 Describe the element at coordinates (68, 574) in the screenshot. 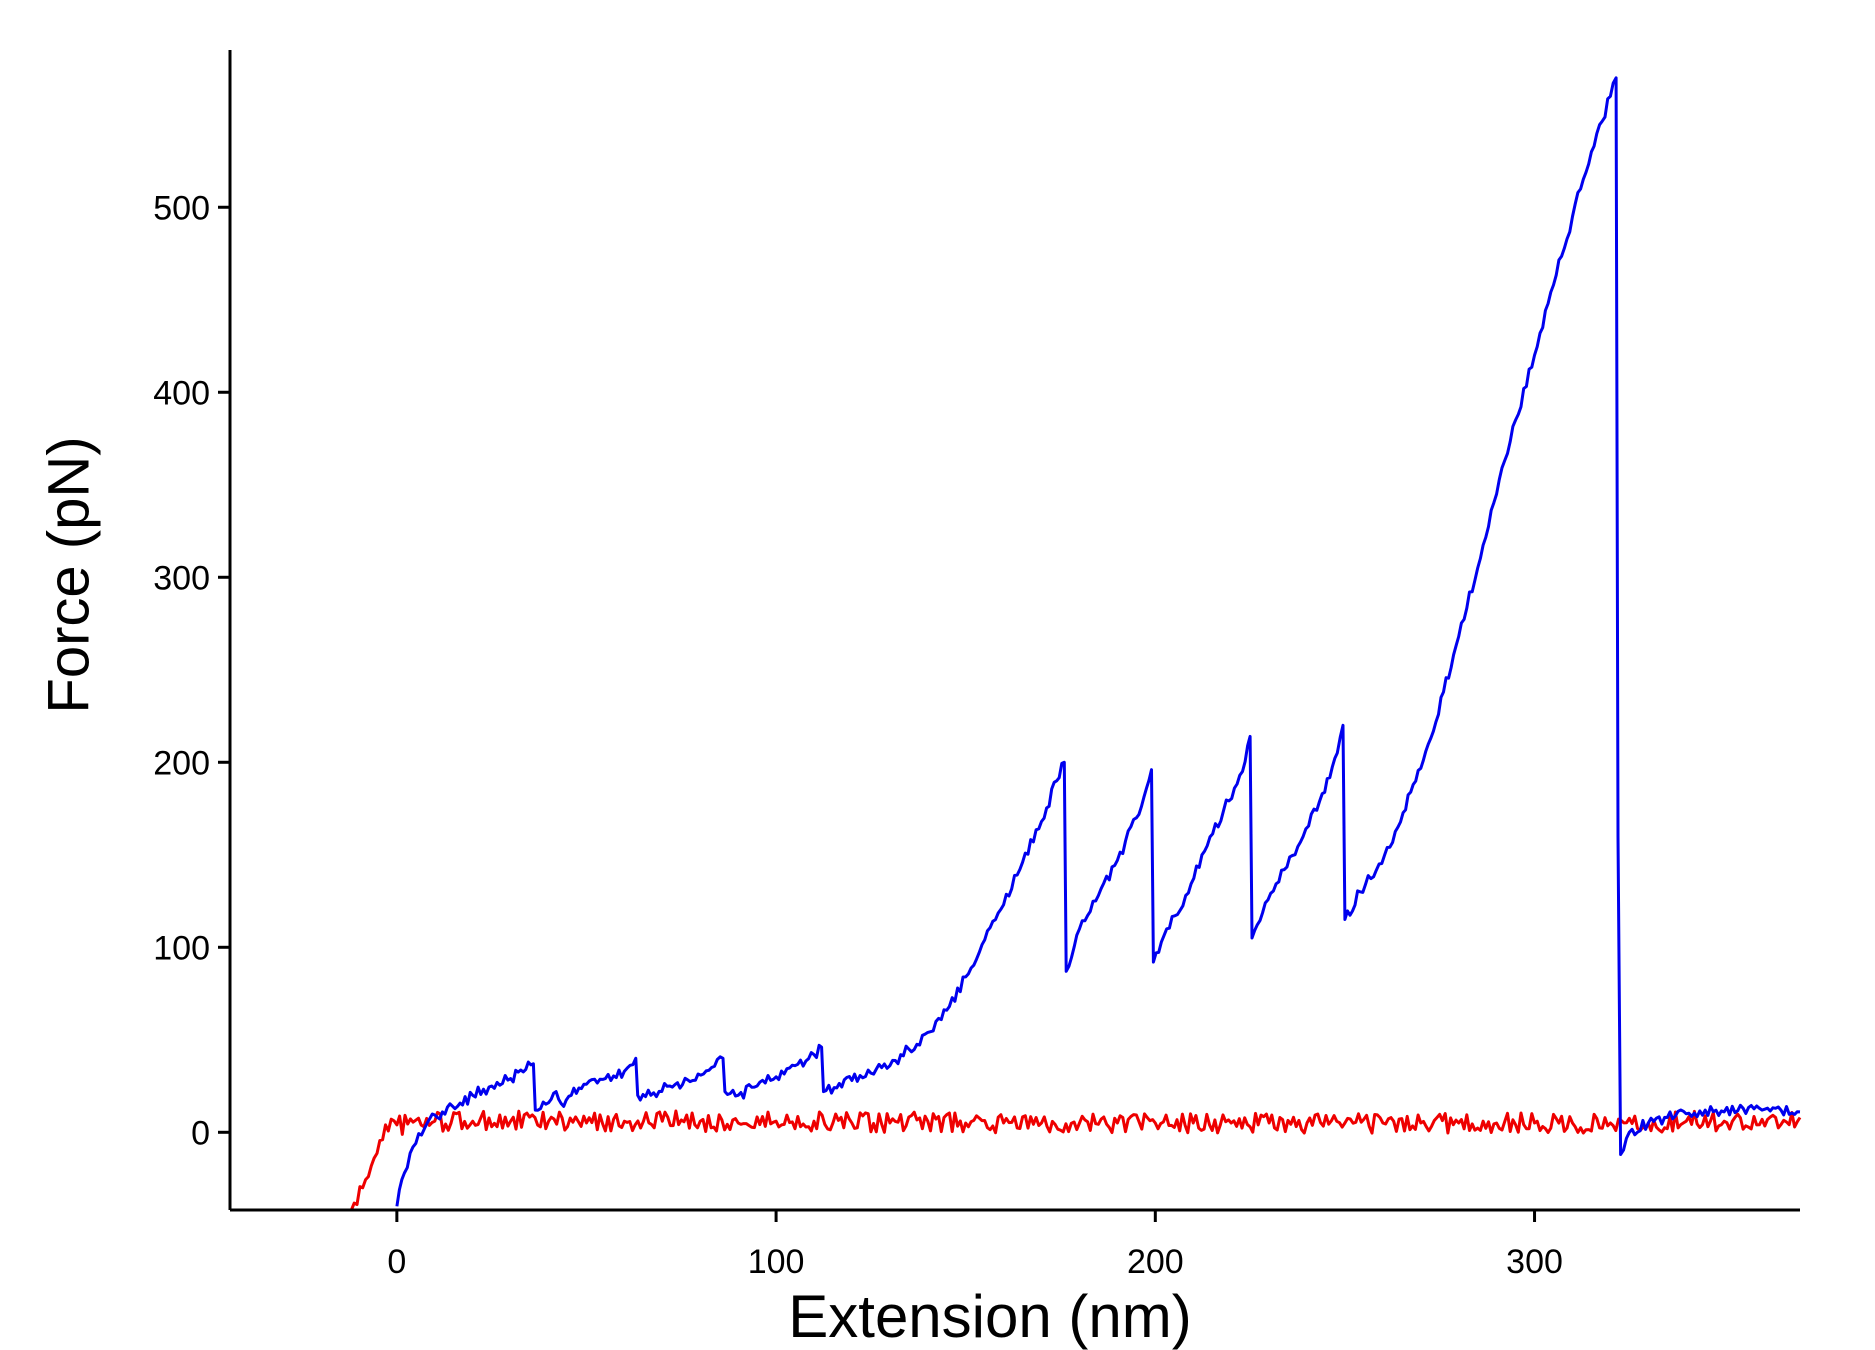

I see `y-axis-title: Force (pN)` at that location.